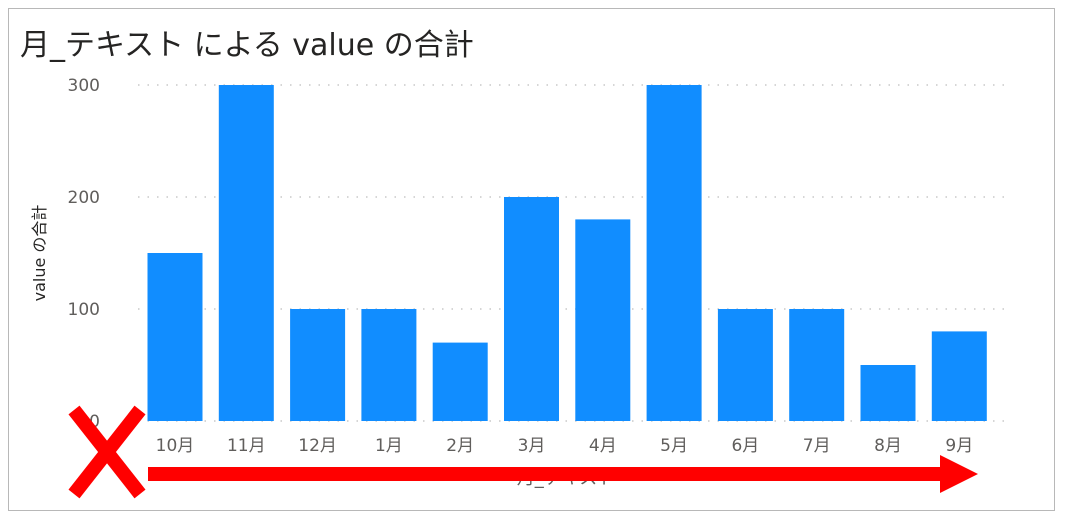 This screenshot has width=1069, height=527. Describe the element at coordinates (247, 45) in the screenshot. I see `chart-title: 月_テキスト による value の合計` at that location.